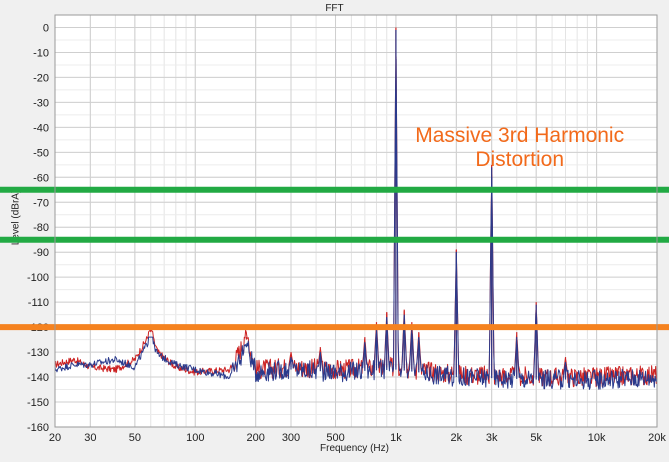 The image size is (669, 462). Describe the element at coordinates (657, 438) in the screenshot. I see `x-tick-label: 20k` at that location.